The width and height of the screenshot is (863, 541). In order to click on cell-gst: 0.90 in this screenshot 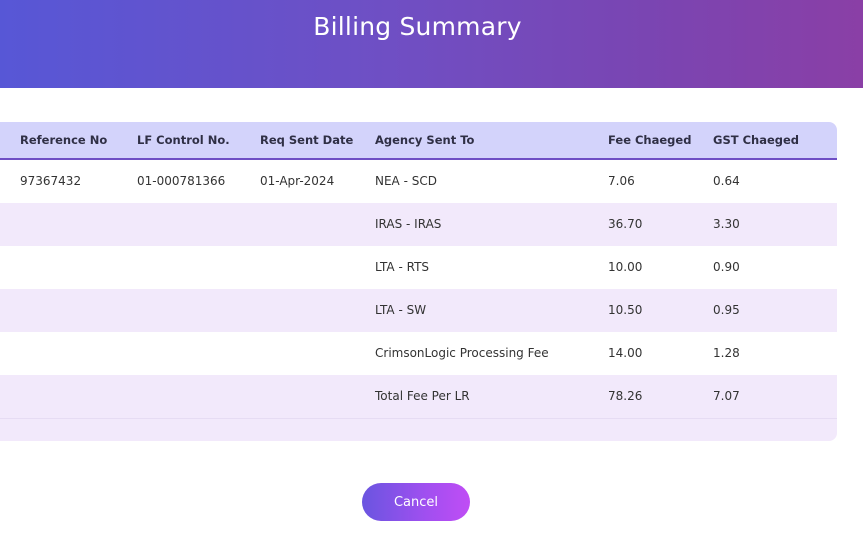, I will do `click(726, 267)`.